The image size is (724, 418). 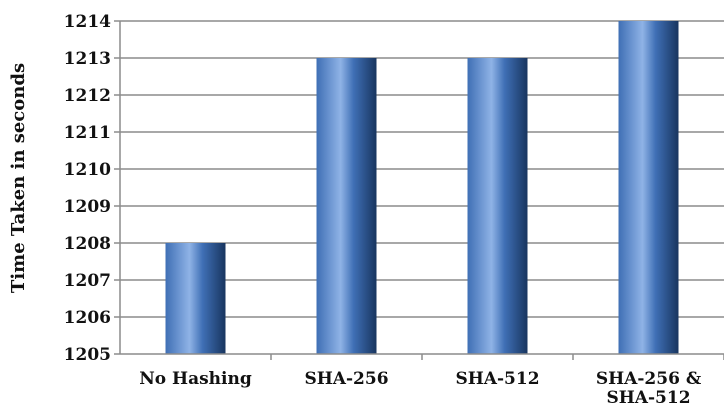 I want to click on y-tick-label: 1209, so click(x=87, y=207).